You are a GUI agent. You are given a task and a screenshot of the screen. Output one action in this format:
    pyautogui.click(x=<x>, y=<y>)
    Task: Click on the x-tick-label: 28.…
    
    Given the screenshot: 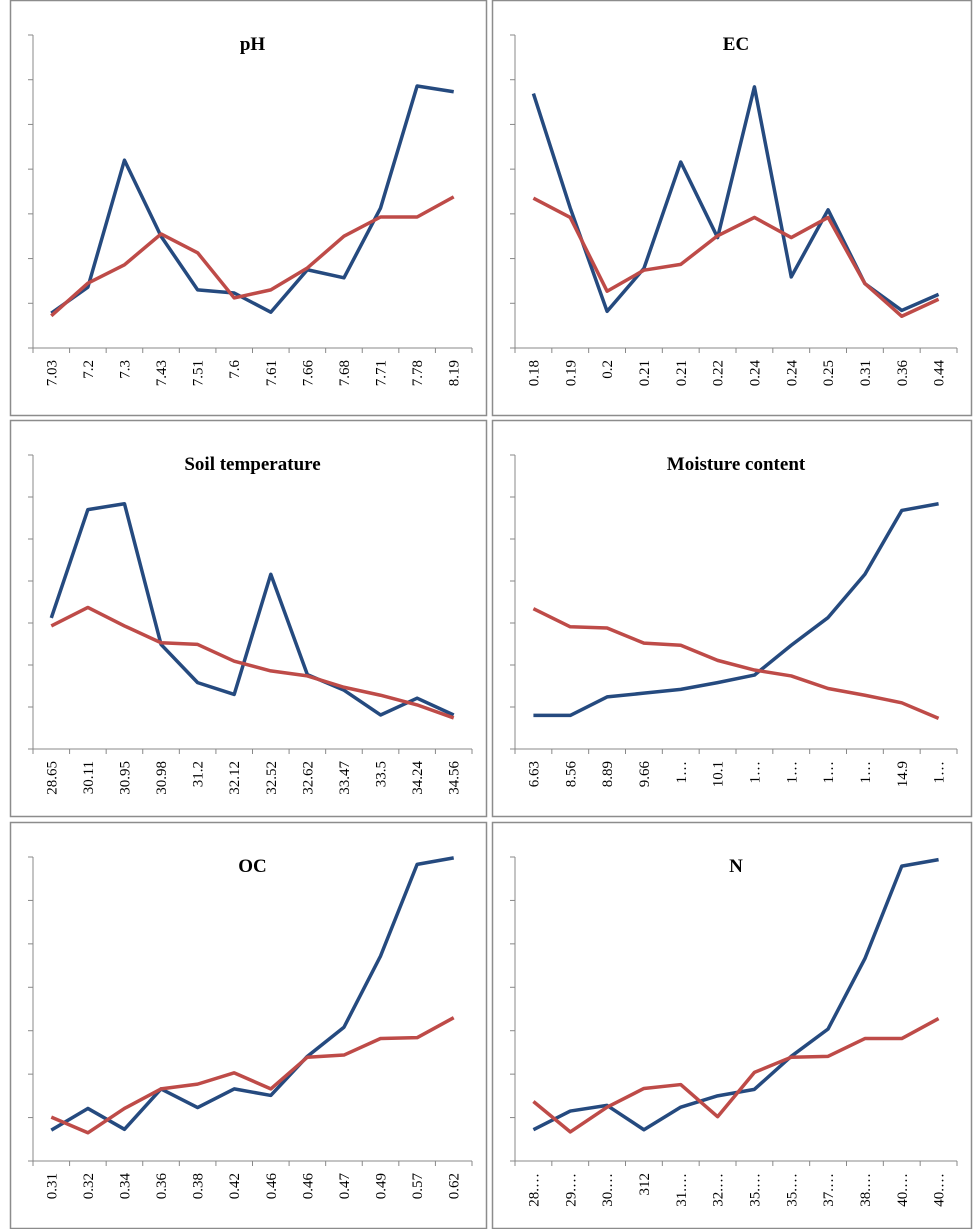 What is the action you would take?
    pyautogui.click(x=534, y=1190)
    